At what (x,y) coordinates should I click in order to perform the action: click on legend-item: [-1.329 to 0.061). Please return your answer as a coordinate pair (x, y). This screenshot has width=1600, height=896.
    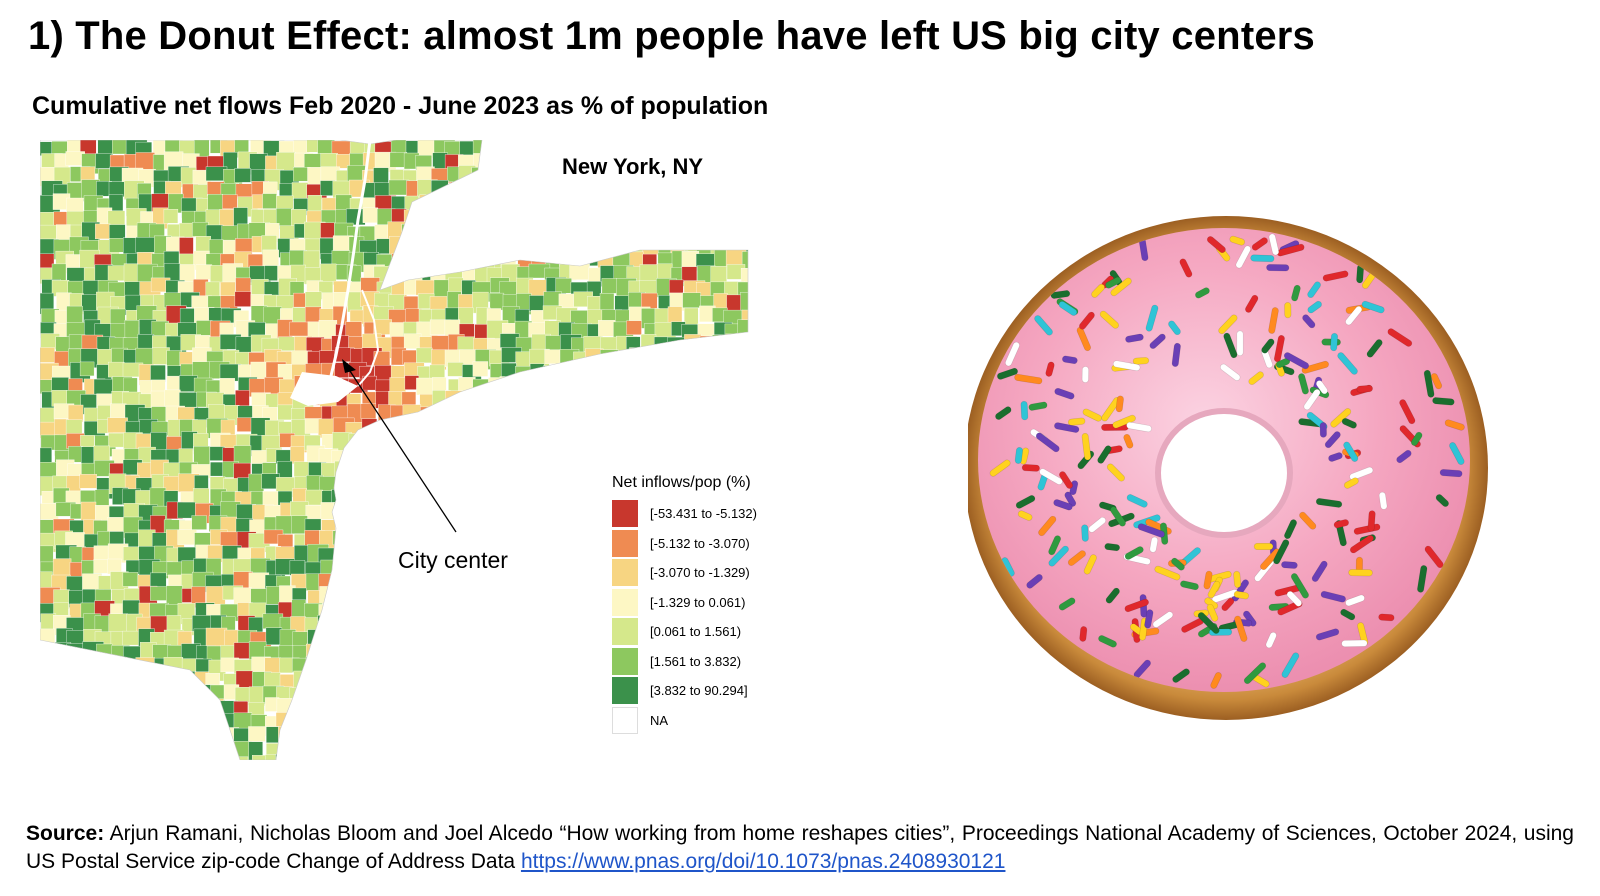
    Looking at the image, I should click on (684, 603).